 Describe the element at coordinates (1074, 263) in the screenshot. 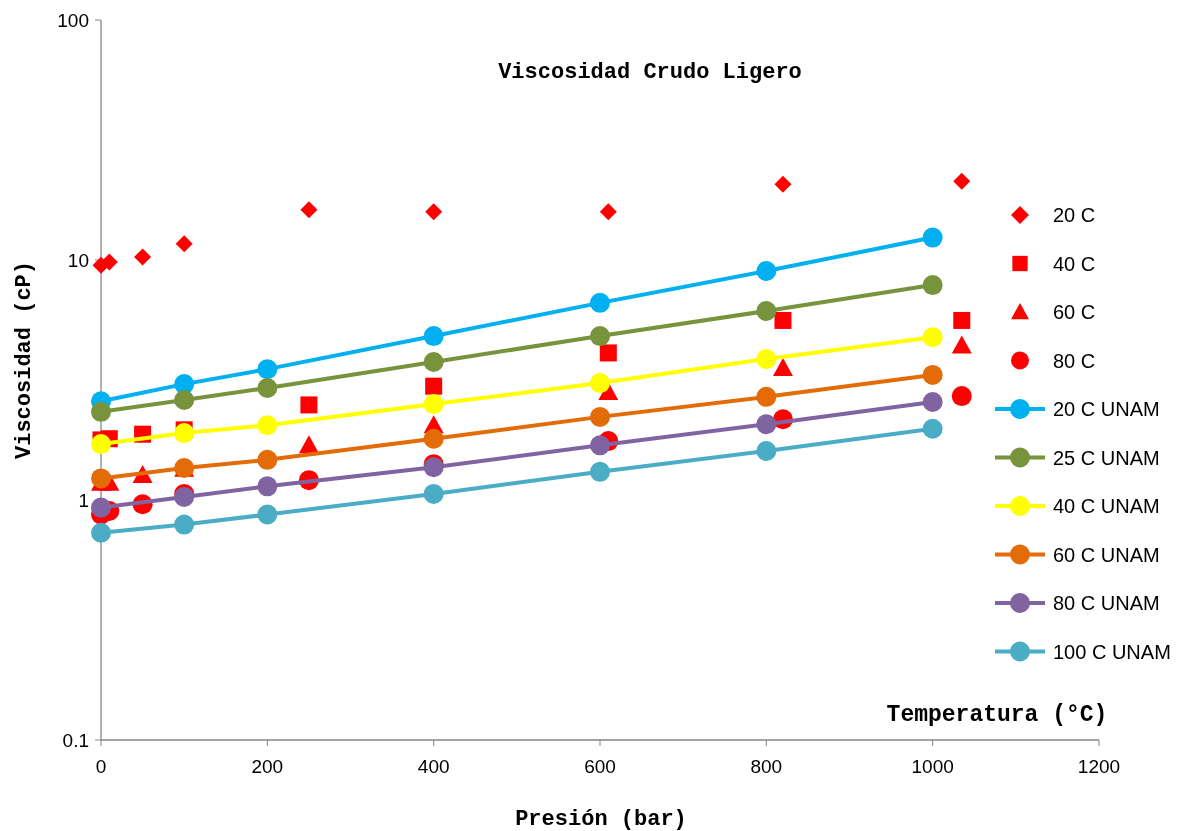

I see `legend-label: 40 C` at that location.